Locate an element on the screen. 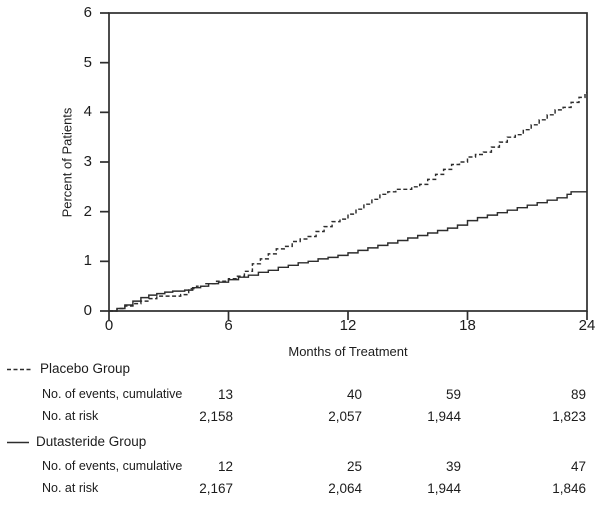 The image size is (604, 508). y-tick-label-4: 4 is located at coordinates (87, 112).